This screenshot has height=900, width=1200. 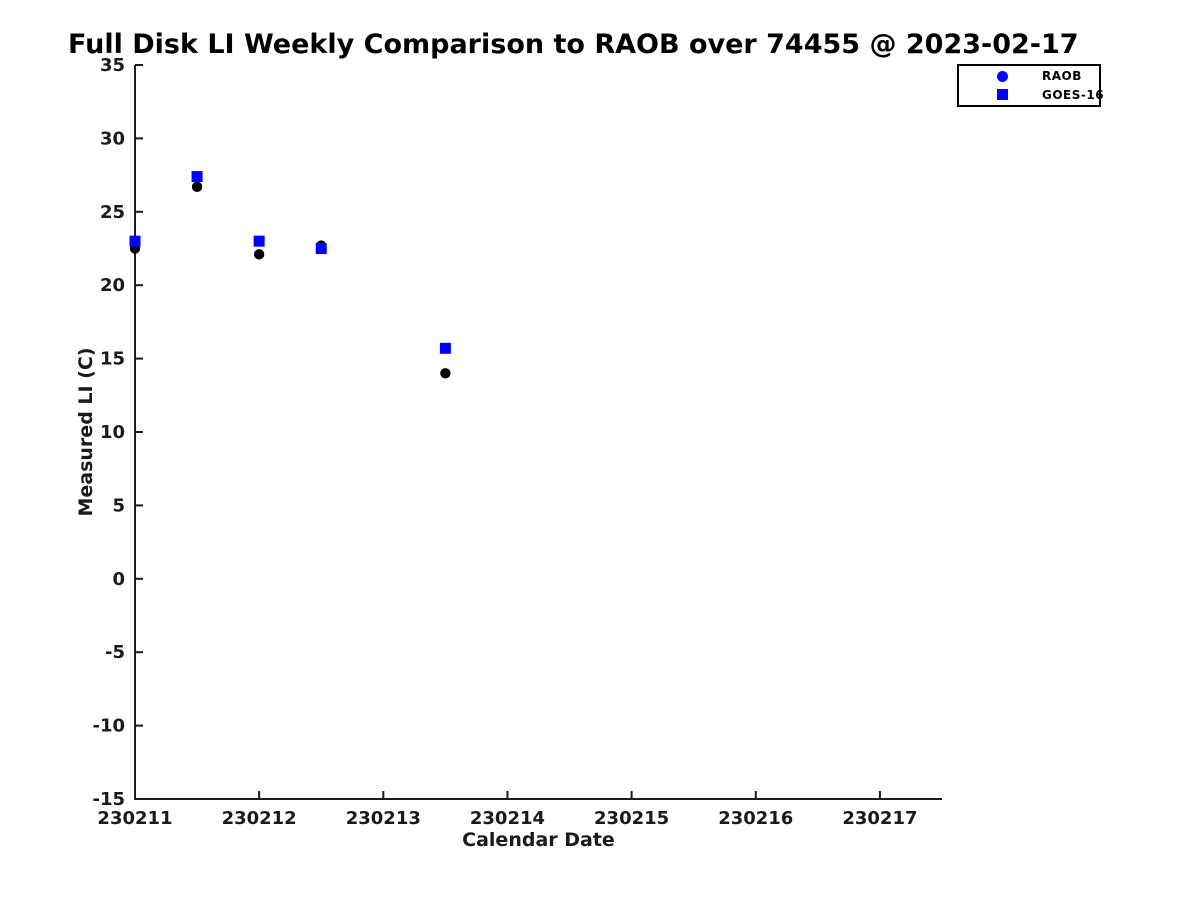 I want to click on y-tick-label: 10, so click(x=112, y=432).